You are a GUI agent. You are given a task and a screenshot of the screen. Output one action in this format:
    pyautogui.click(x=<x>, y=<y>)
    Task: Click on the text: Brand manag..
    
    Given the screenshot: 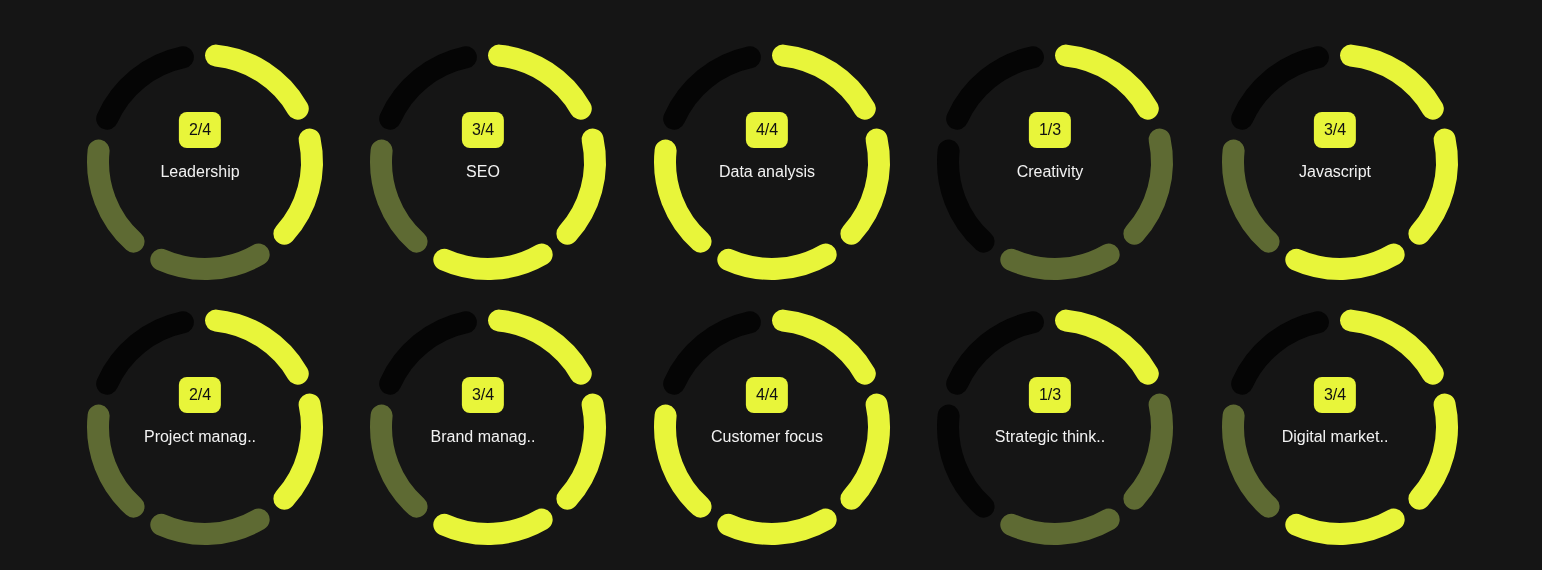 What is the action you would take?
    pyautogui.click(x=483, y=437)
    